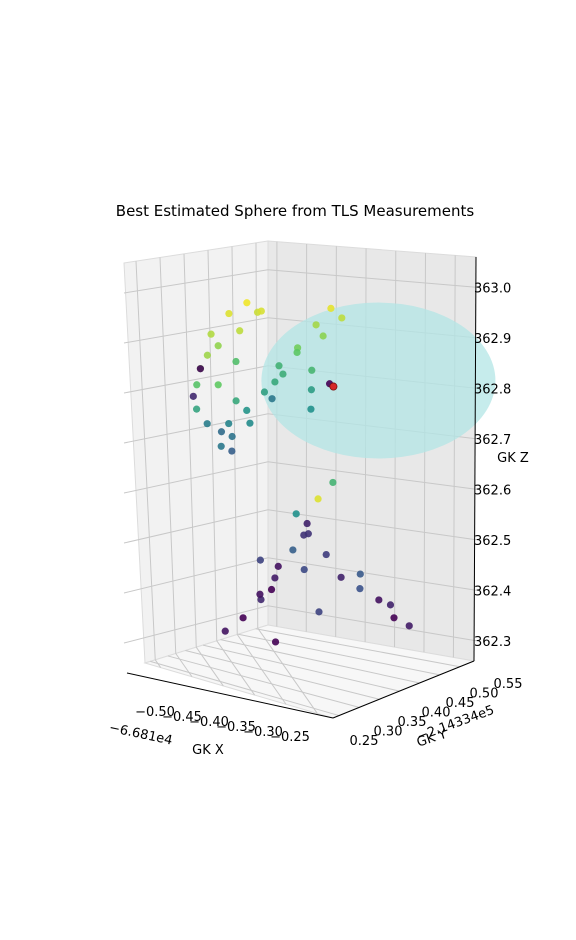 Image resolution: width=576 pixels, height=940 pixels. What do you see at coordinates (508, 684) in the screenshot?
I see `y-tick-label: 0.55` at bounding box center [508, 684].